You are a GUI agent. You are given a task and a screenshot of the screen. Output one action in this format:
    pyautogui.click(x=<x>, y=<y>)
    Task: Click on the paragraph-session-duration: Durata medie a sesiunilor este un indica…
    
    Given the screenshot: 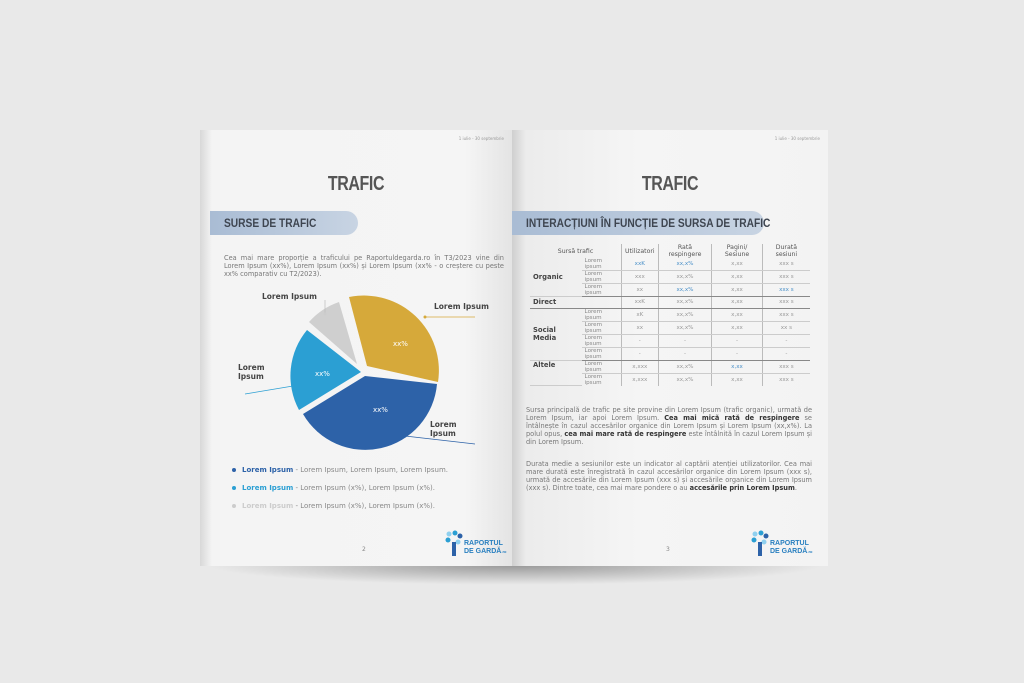 What is the action you would take?
    pyautogui.click(x=669, y=476)
    